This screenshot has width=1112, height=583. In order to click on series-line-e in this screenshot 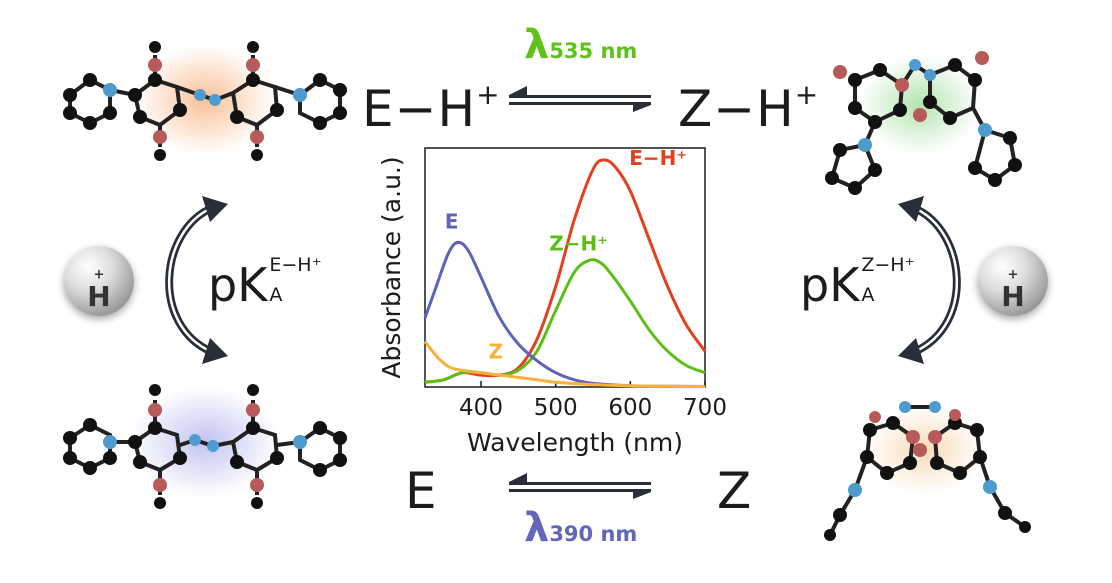, I will do `click(564, 314)`.